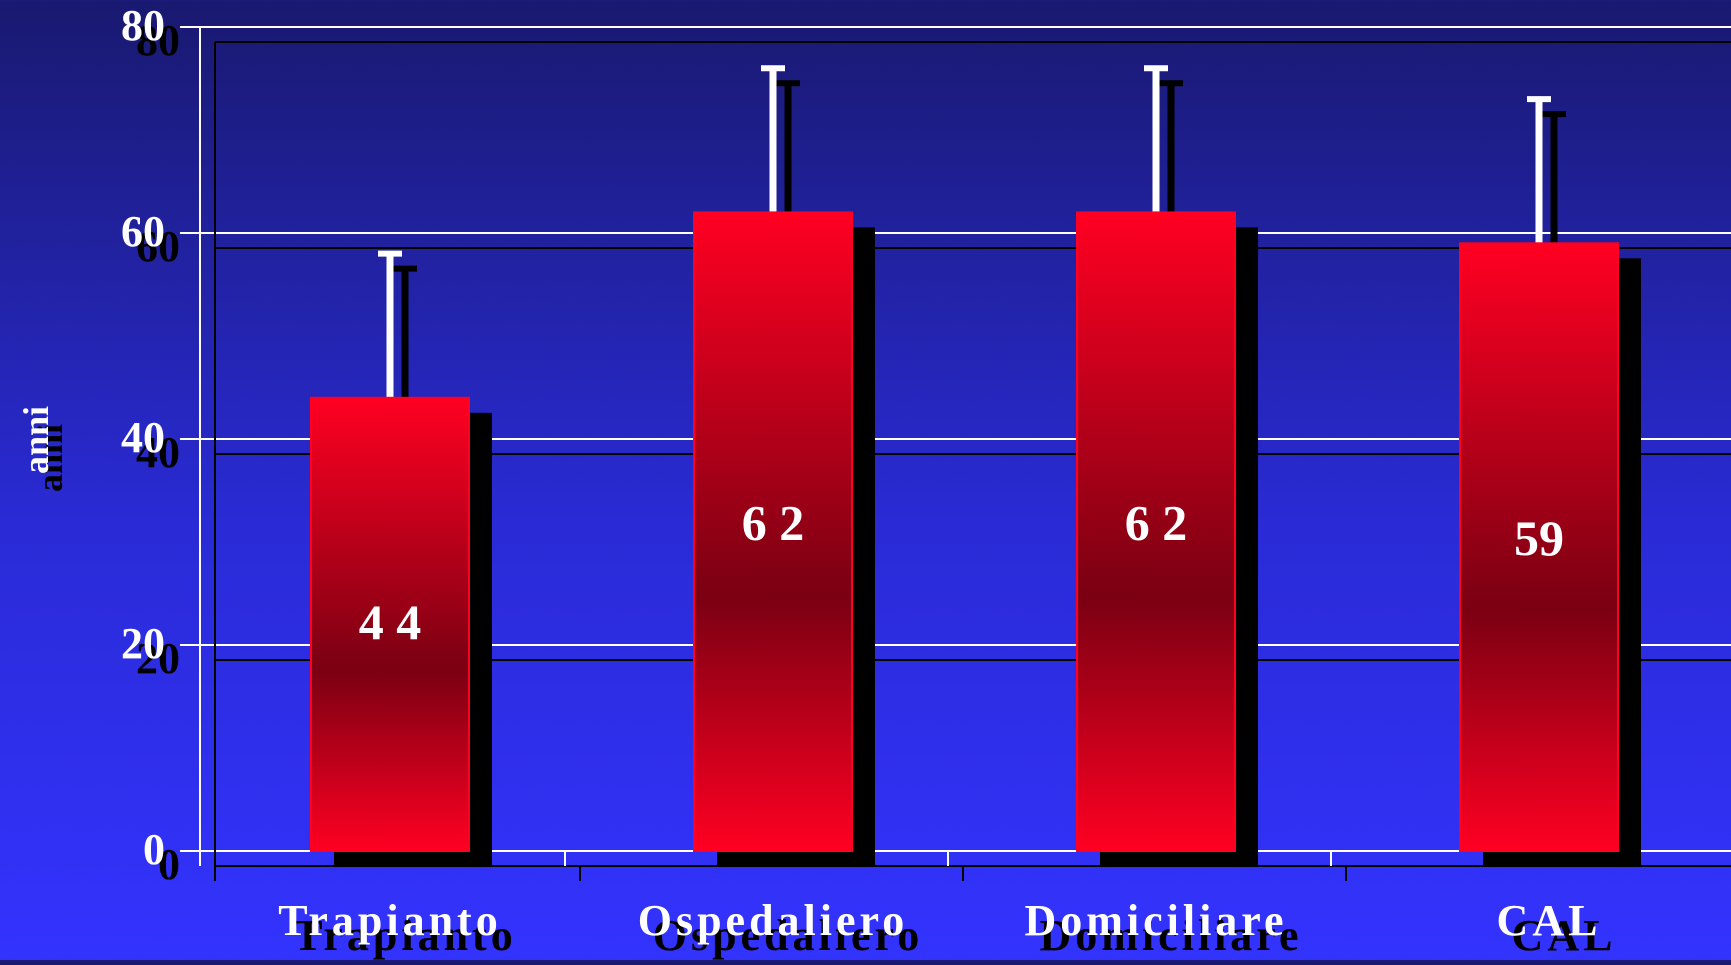 The width and height of the screenshot is (1731, 965). Describe the element at coordinates (158, 40) in the screenshot. I see `y-tick-label-shadow: 80` at that location.